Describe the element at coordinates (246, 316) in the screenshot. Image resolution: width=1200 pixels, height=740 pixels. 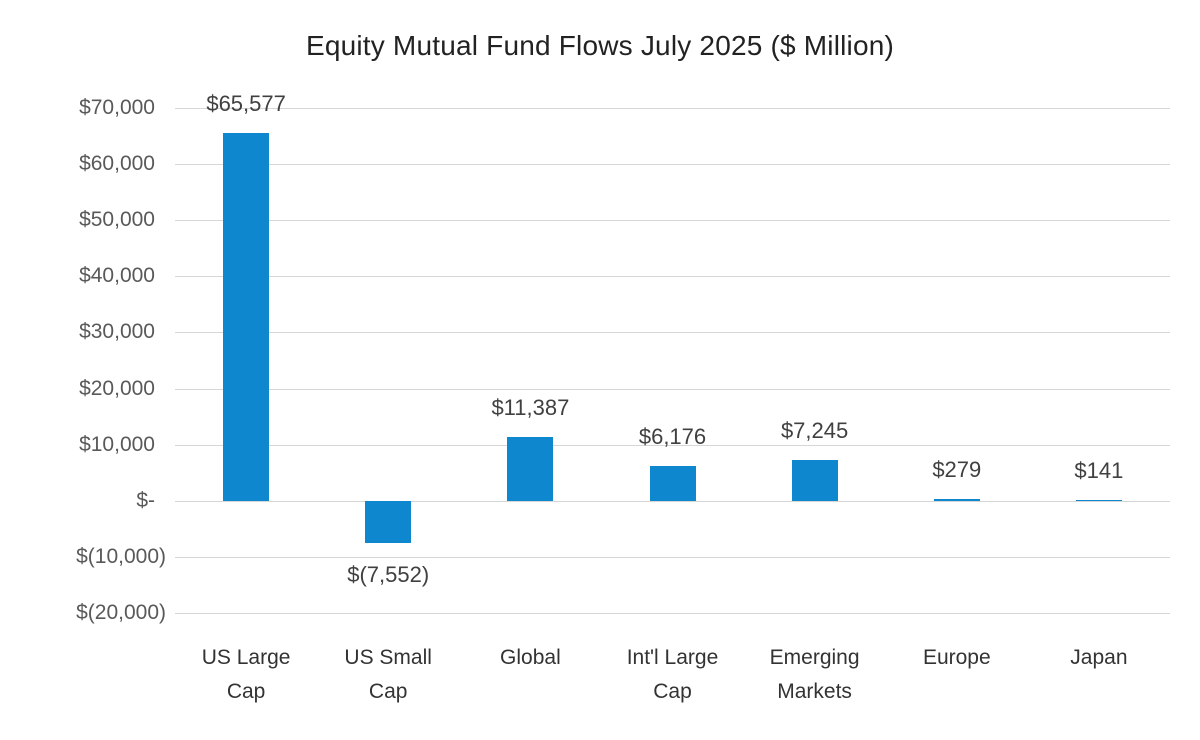
I see `bar-us-large-cap` at that location.